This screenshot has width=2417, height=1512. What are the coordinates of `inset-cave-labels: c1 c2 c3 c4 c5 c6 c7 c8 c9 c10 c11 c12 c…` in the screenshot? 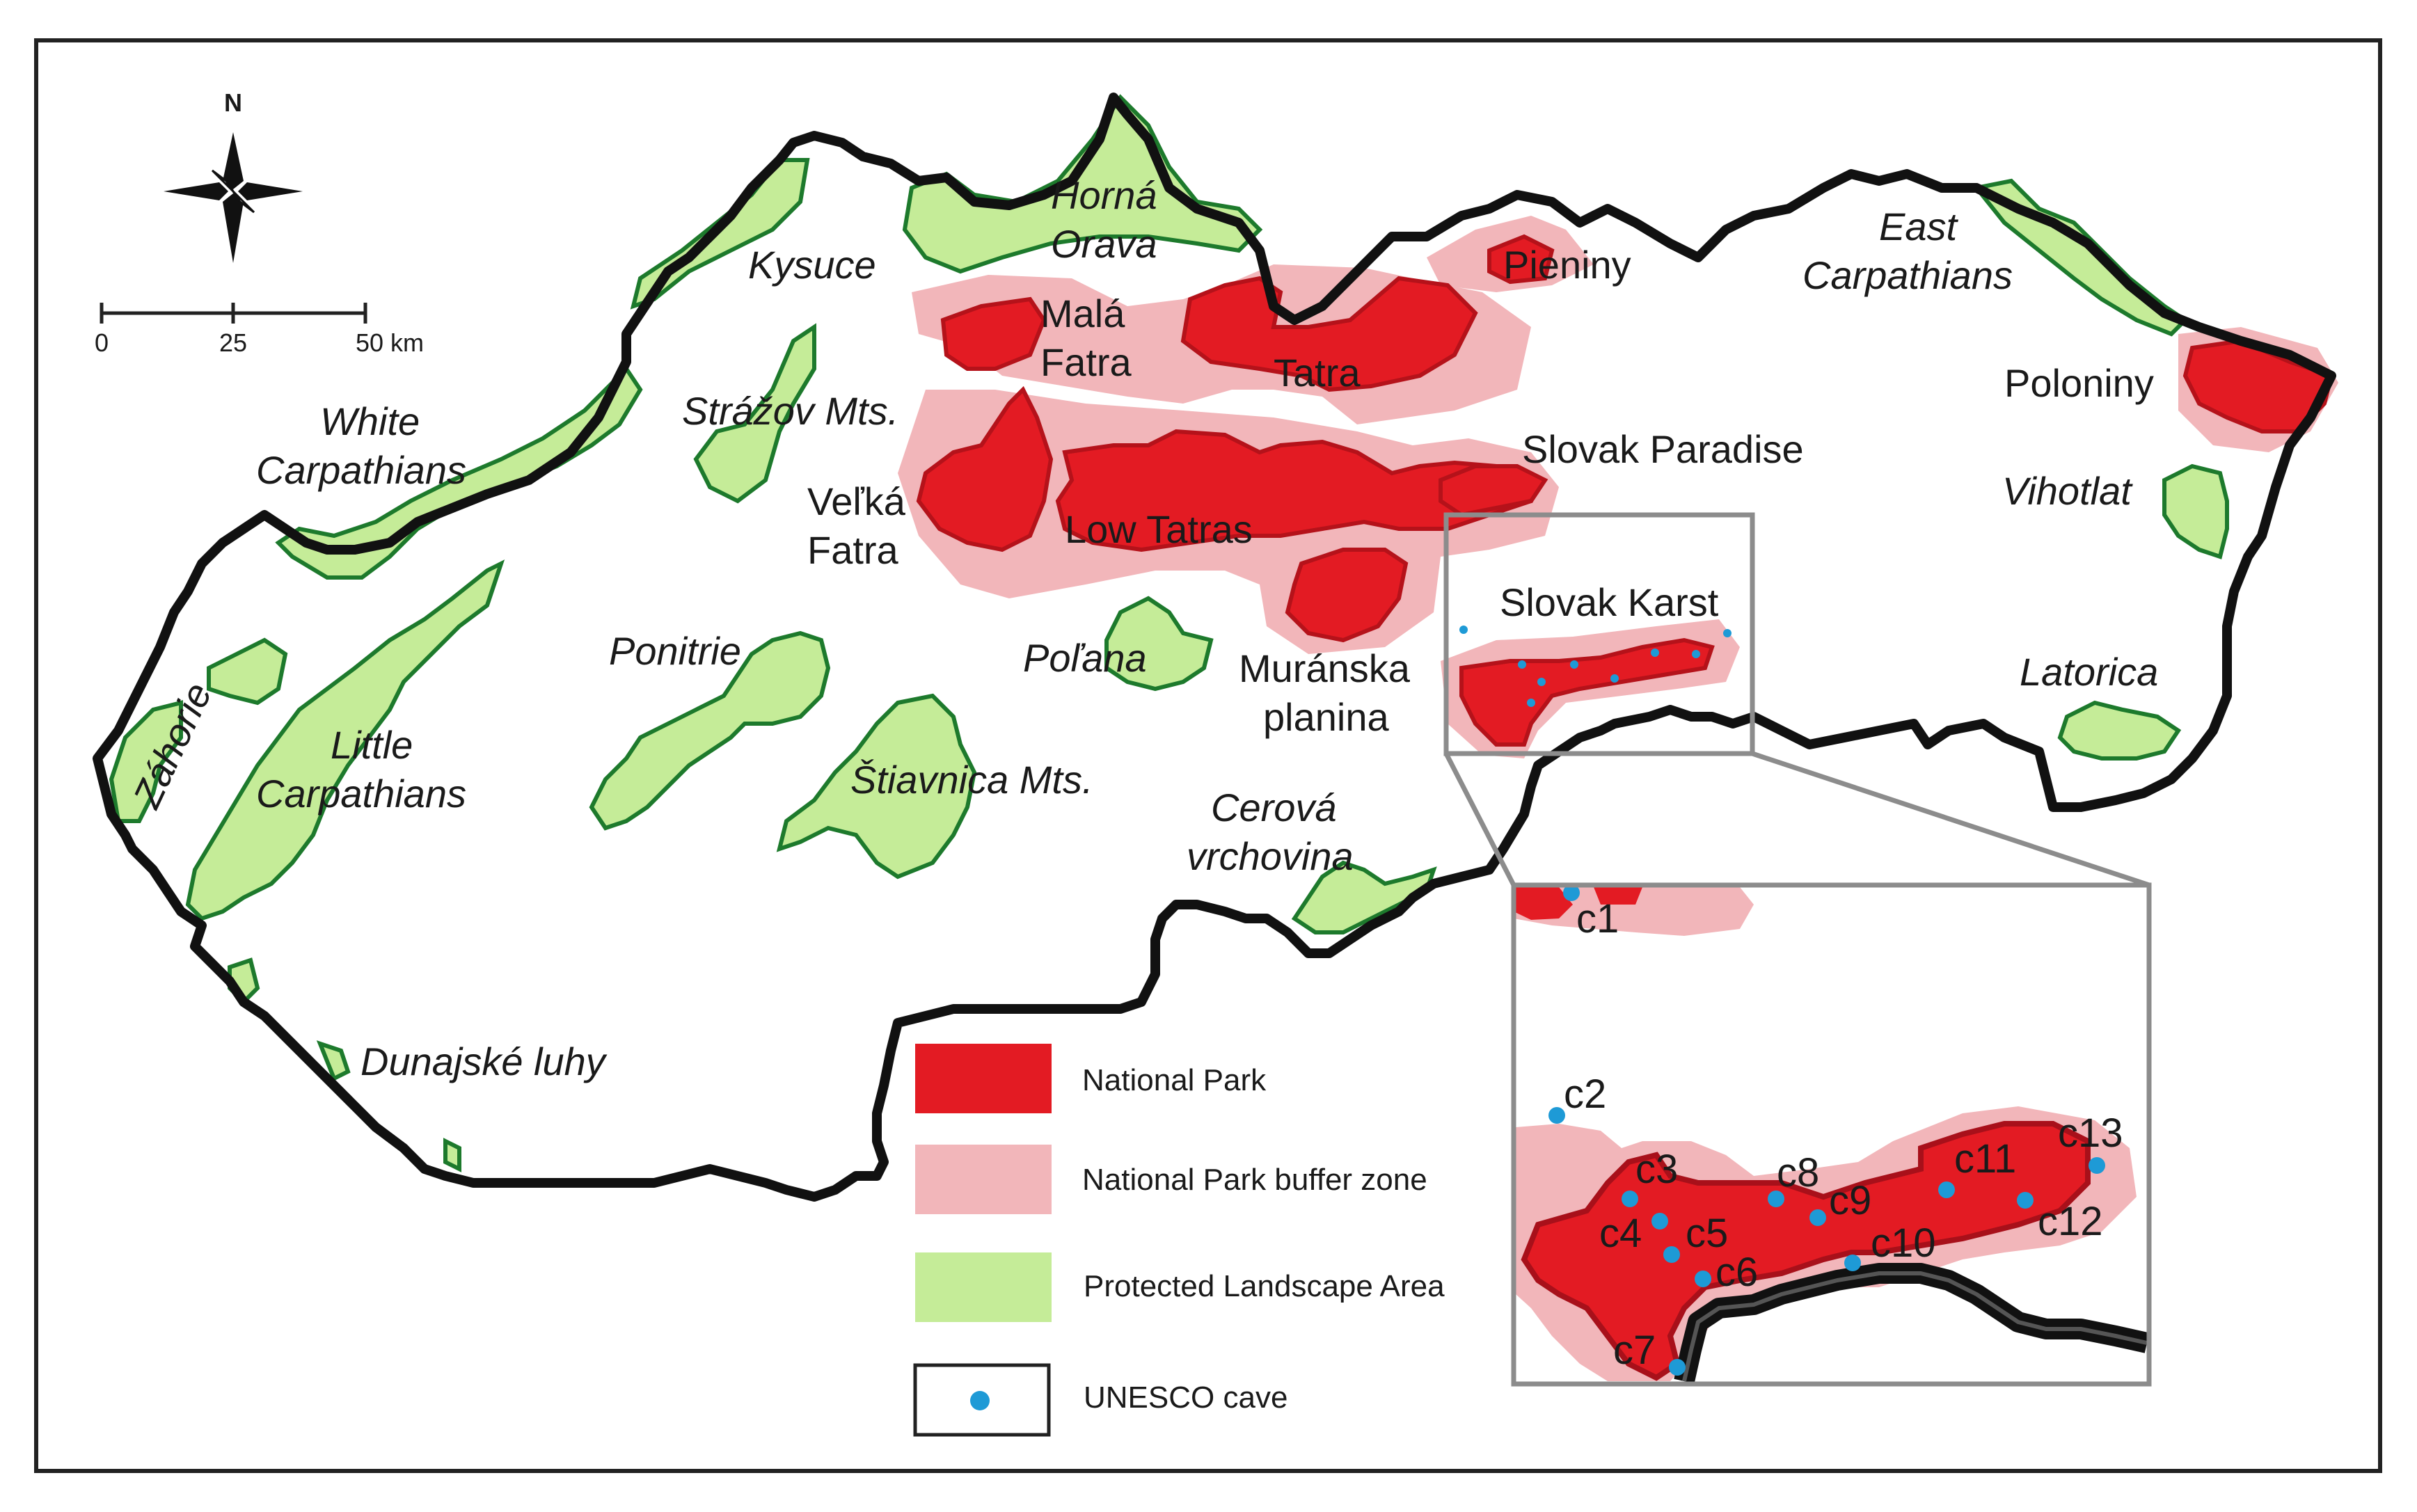 It's located at (1843, 1134).